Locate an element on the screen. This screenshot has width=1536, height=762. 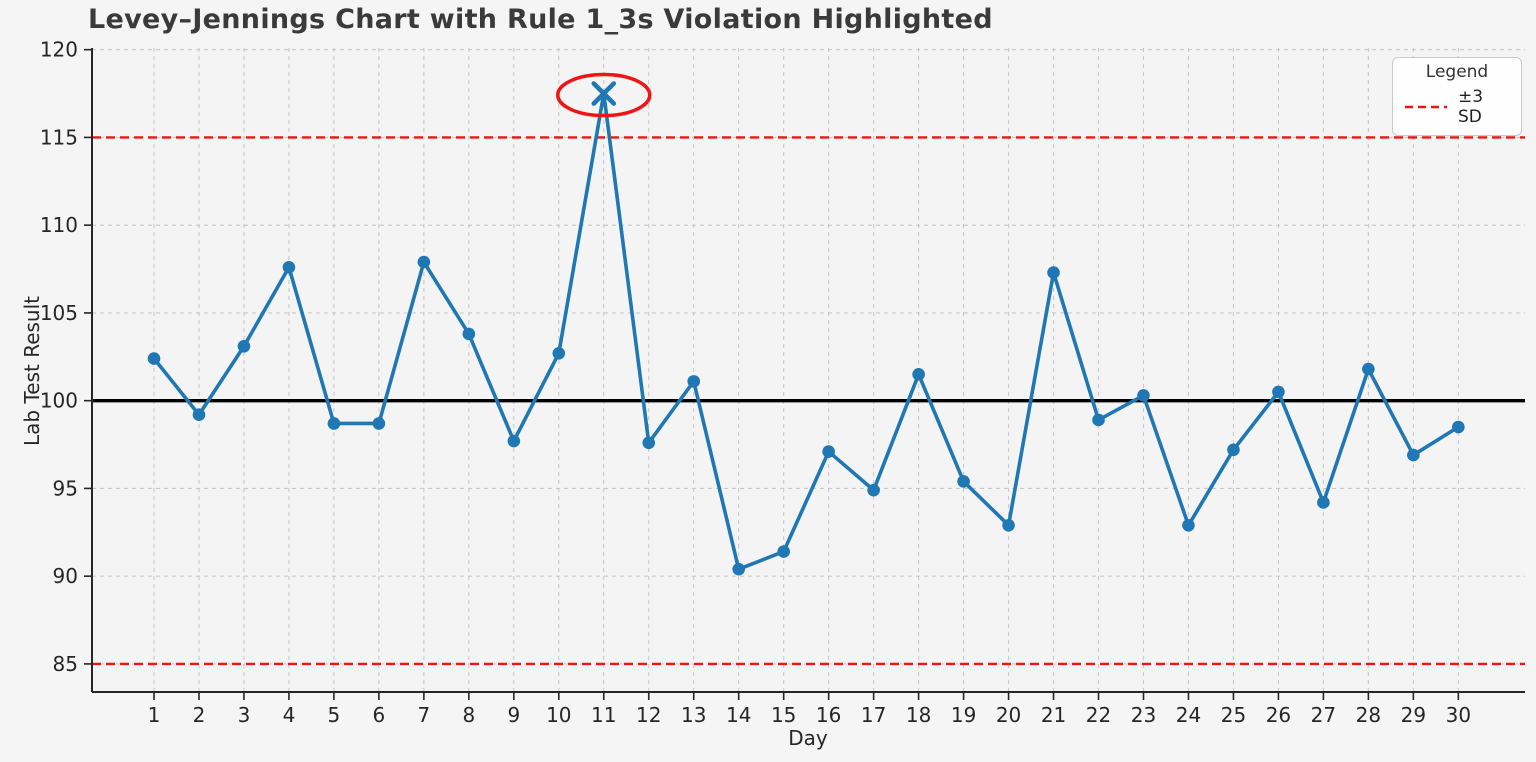
x-tick-label: 17 is located at coordinates (873, 715).